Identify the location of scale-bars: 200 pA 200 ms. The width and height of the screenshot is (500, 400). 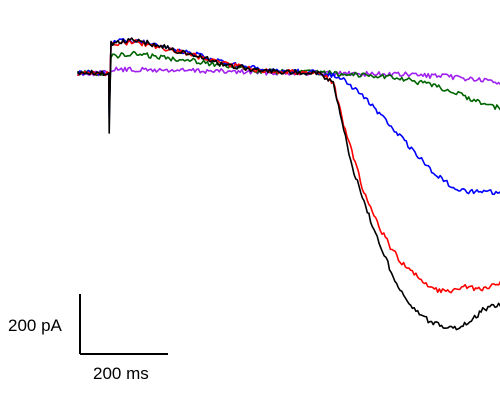
(88, 338).